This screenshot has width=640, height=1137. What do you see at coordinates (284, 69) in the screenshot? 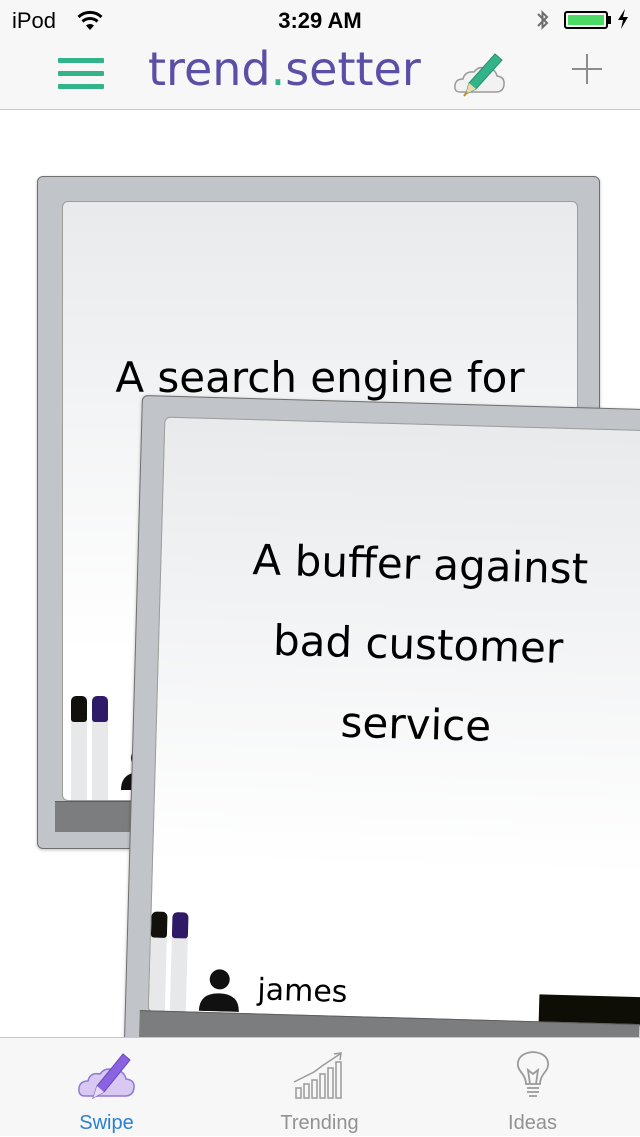
I see `brand-wordmark: trend.setter` at bounding box center [284, 69].